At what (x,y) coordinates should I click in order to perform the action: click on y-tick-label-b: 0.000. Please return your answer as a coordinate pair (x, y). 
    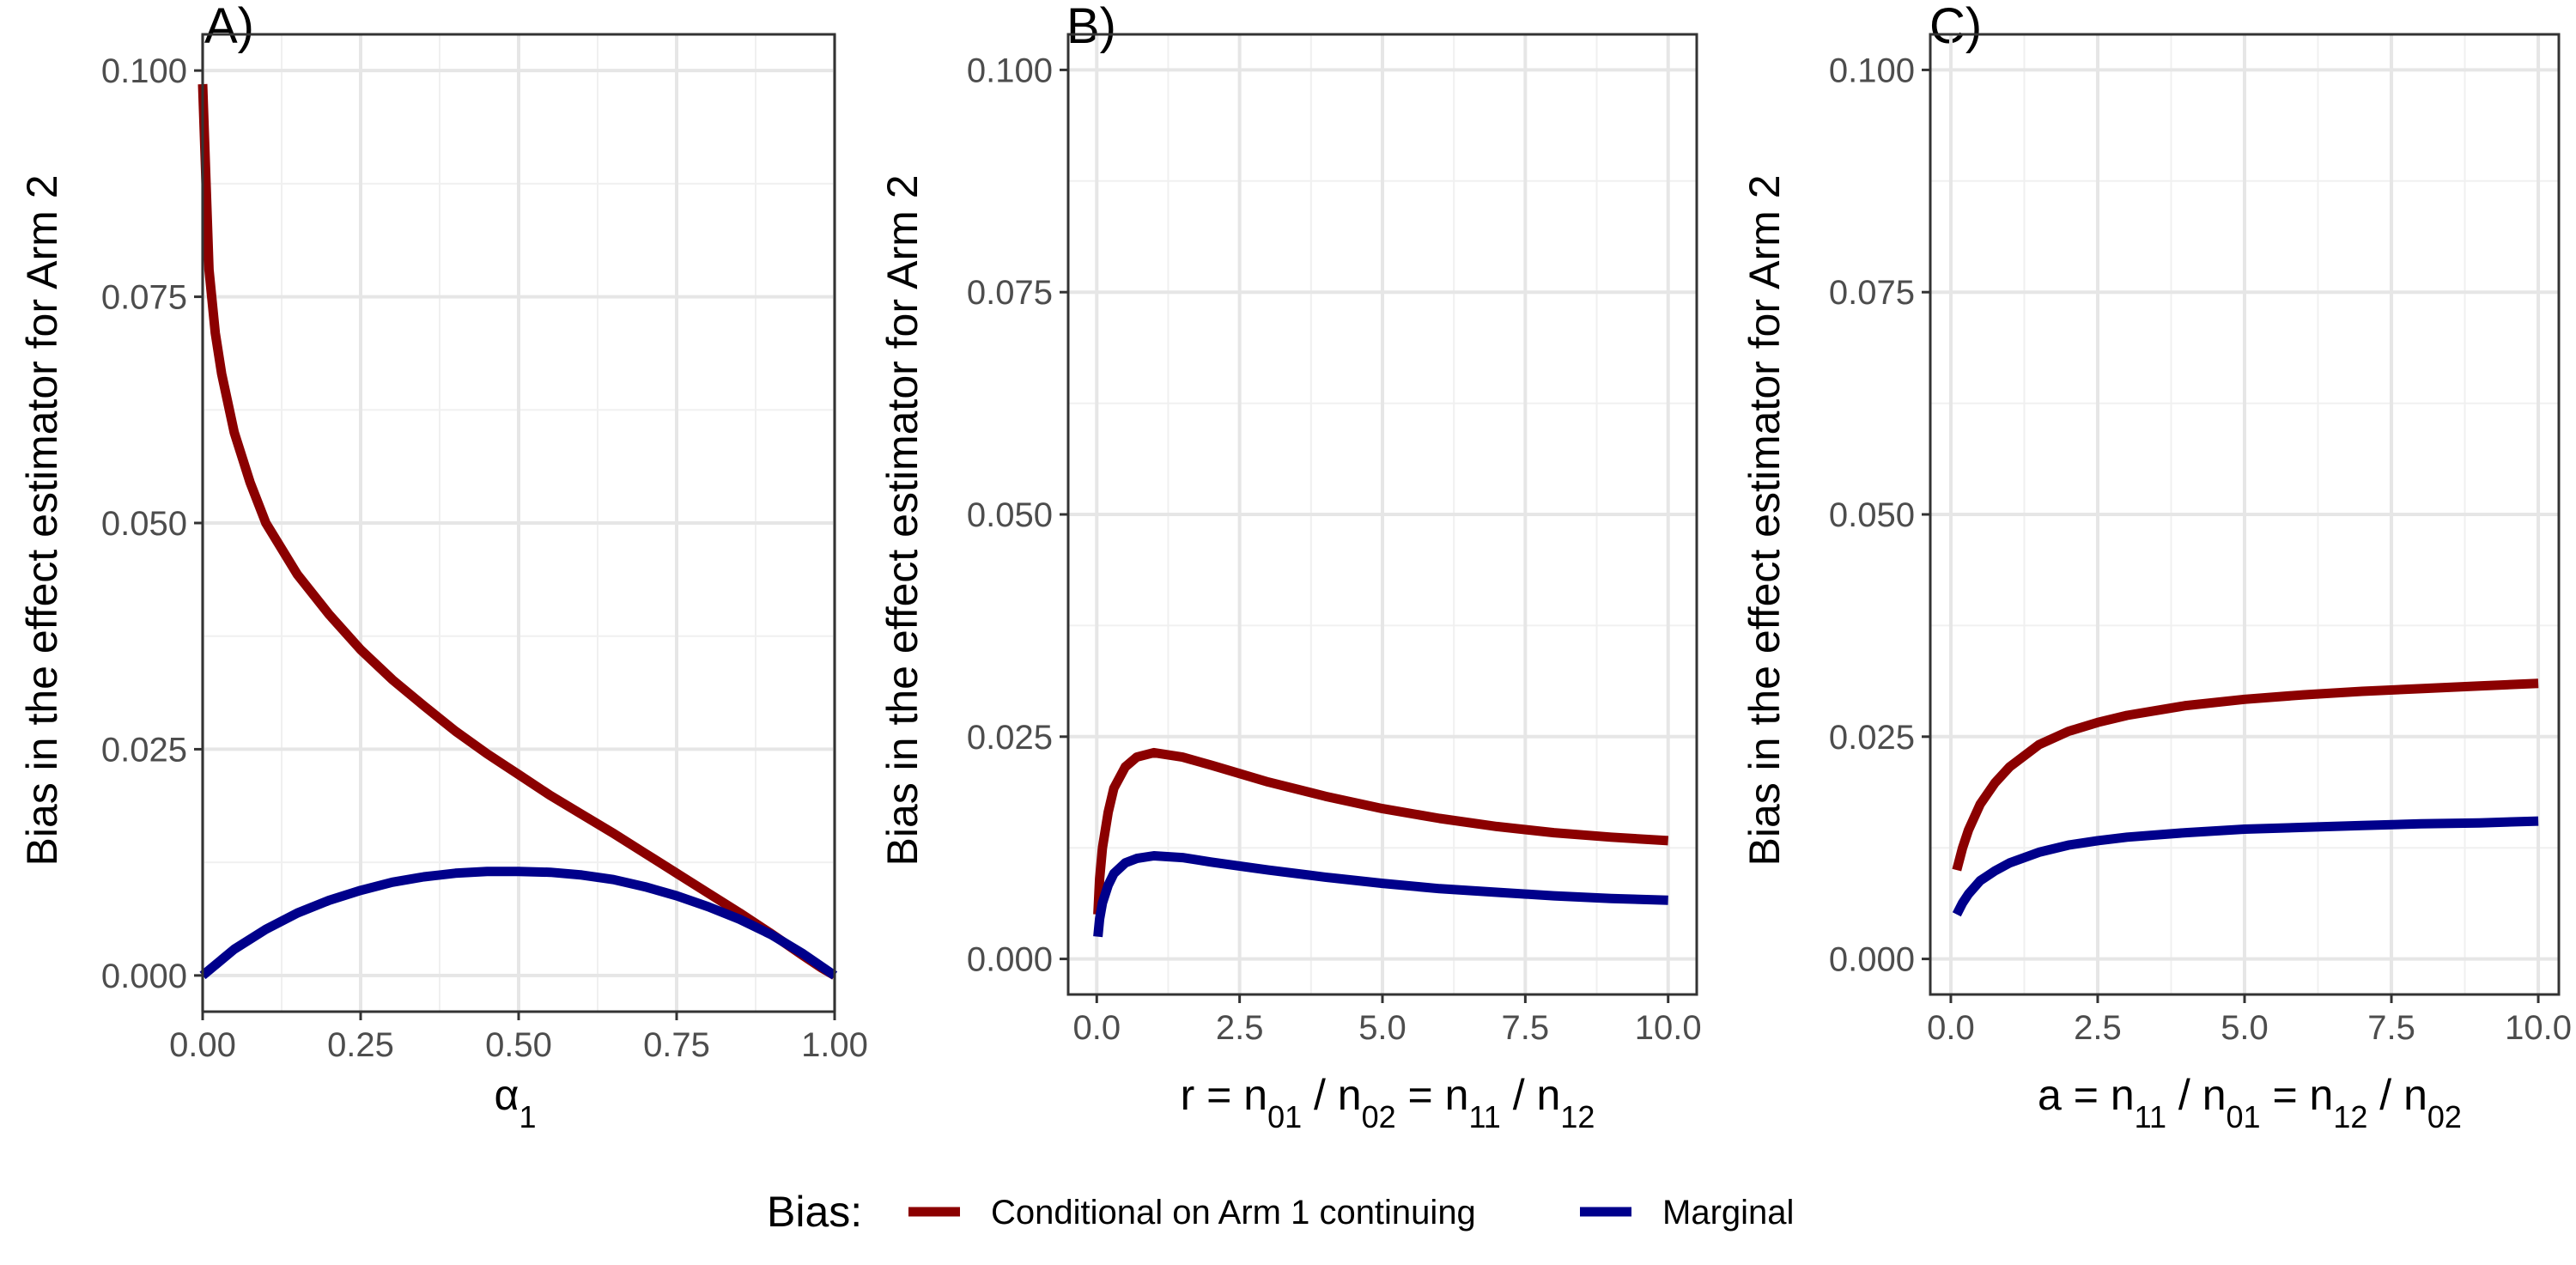
    Looking at the image, I should click on (1010, 960).